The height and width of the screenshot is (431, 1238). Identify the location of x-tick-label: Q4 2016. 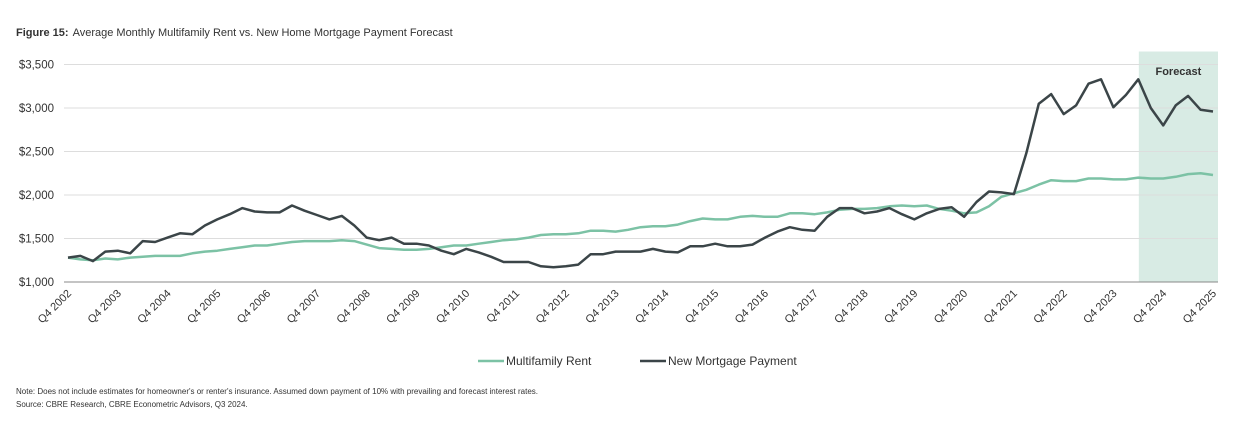
(752, 307).